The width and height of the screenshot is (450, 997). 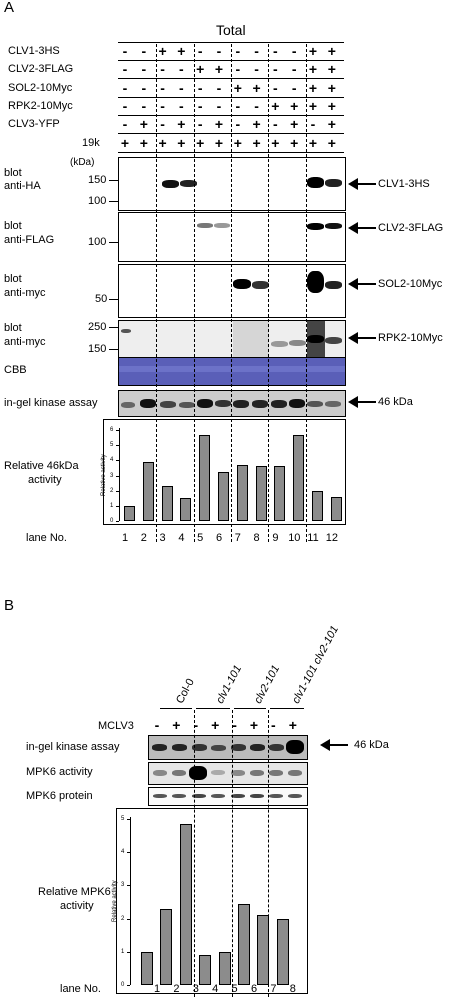 I want to click on activity-label-b2: activity, so click(x=77, y=906).